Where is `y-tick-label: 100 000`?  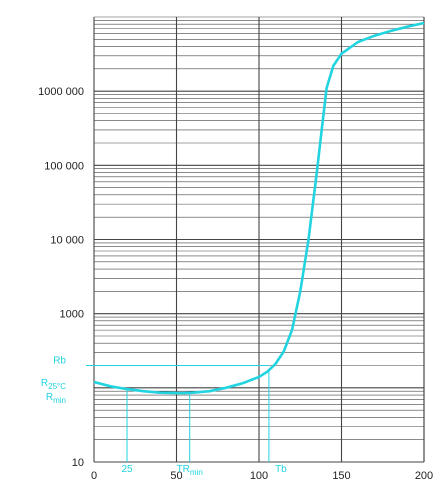
y-tick-label: 100 000 is located at coordinates (64, 166).